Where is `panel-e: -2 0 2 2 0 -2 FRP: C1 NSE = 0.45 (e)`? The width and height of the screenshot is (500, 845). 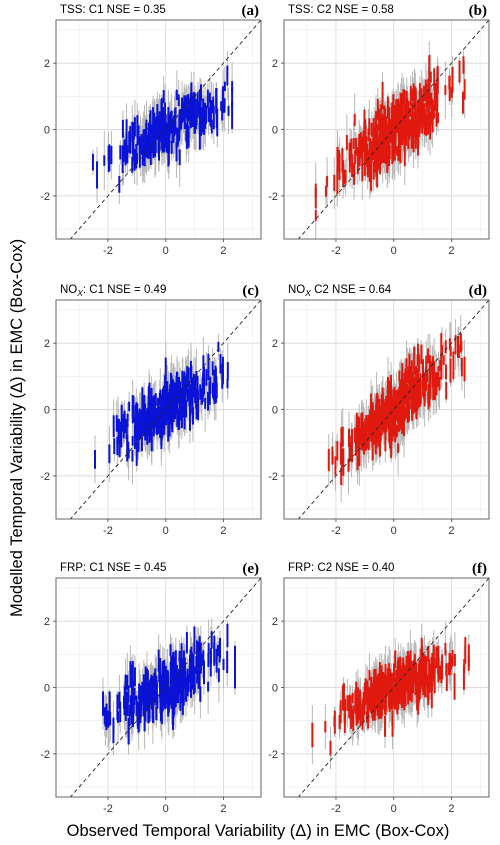
panel-e: -2 0 2 2 0 -2 FRP: C1 NSE = 0.45 (e) is located at coordinates (151, 688).